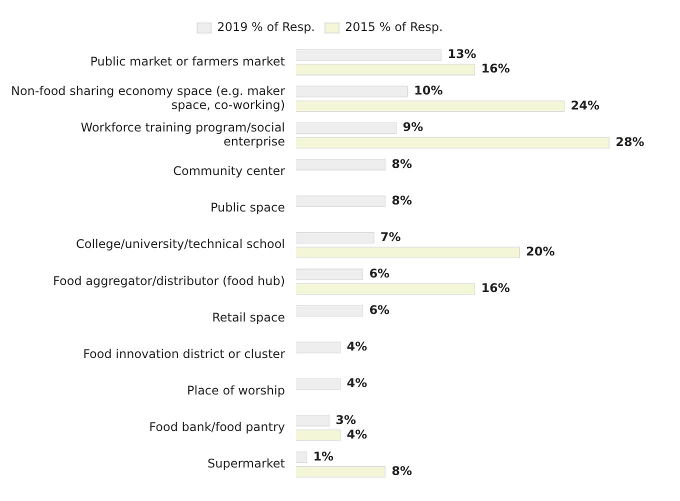 This screenshot has width=680, height=501. I want to click on y-tick-label: College/university/technical school, so click(181, 244).